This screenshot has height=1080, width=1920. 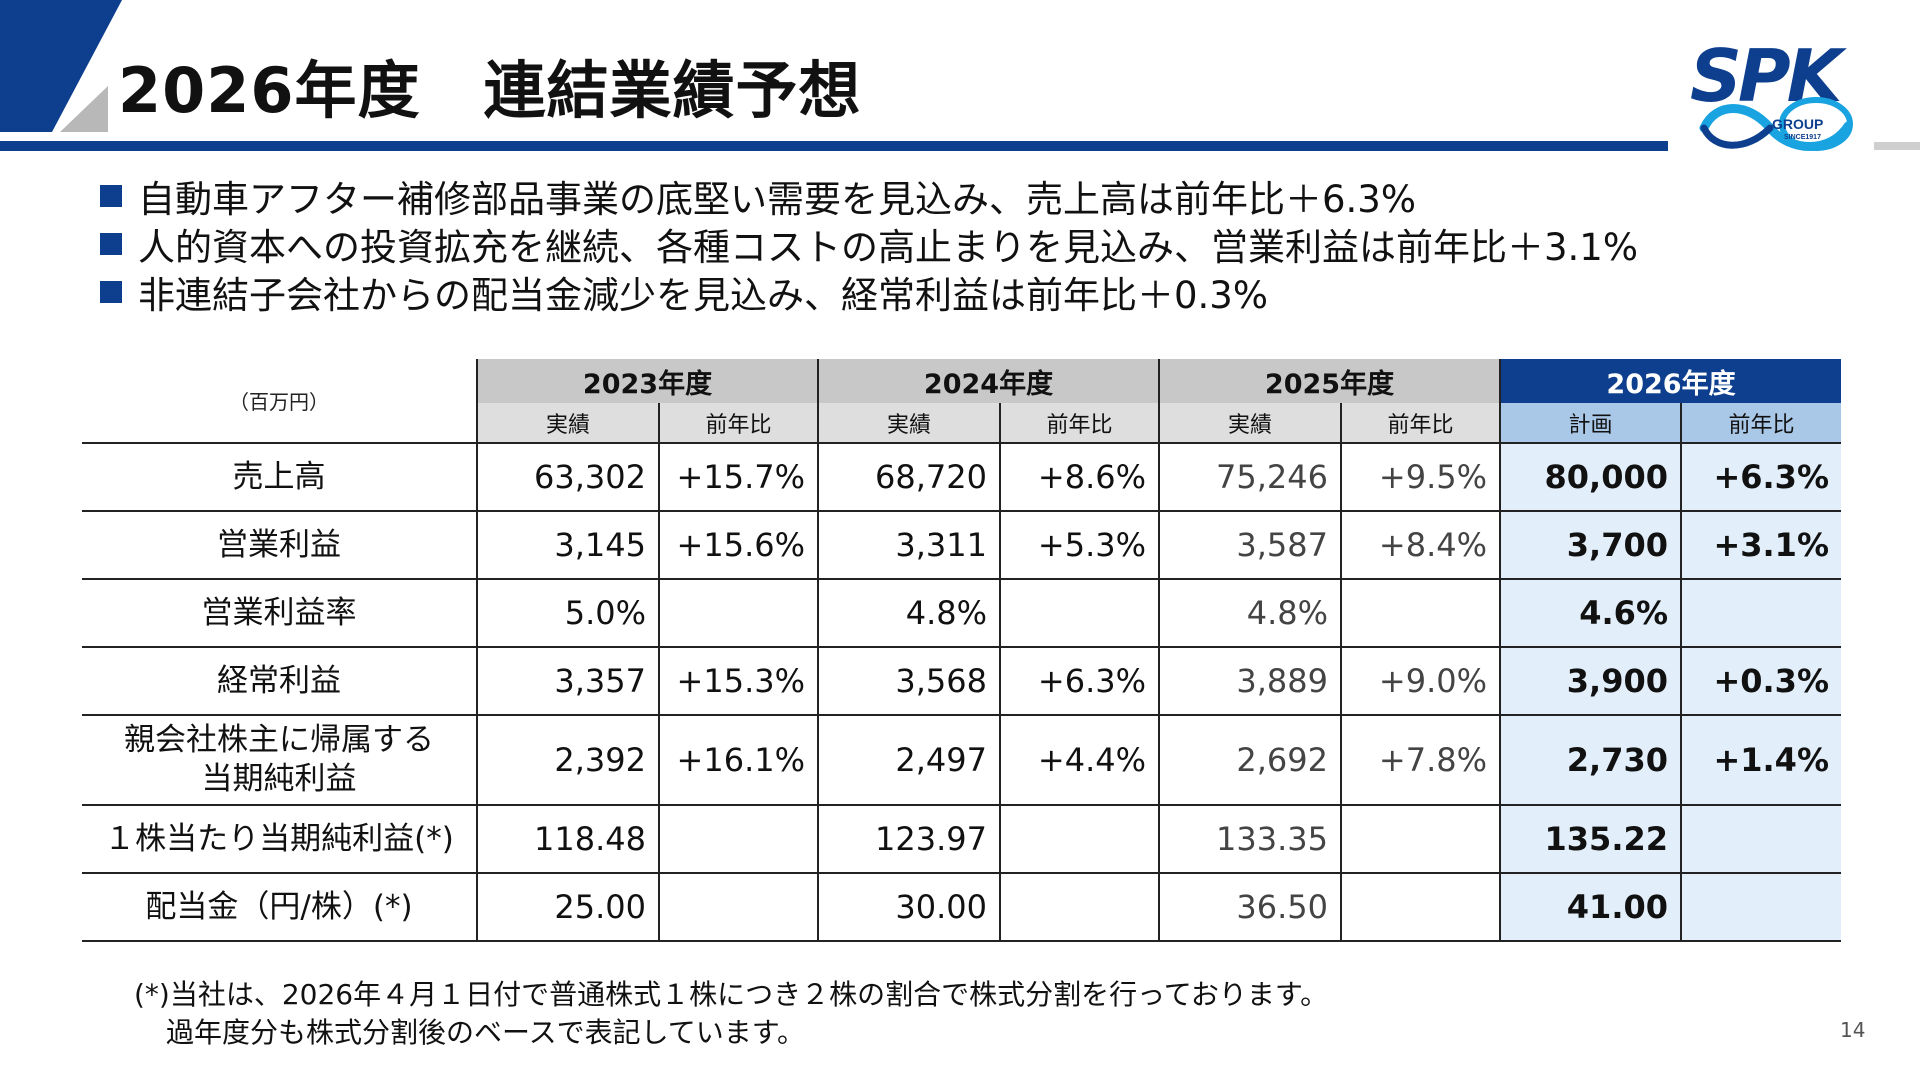 What do you see at coordinates (279, 681) in the screenshot?
I see `row-label: 経常利益` at bounding box center [279, 681].